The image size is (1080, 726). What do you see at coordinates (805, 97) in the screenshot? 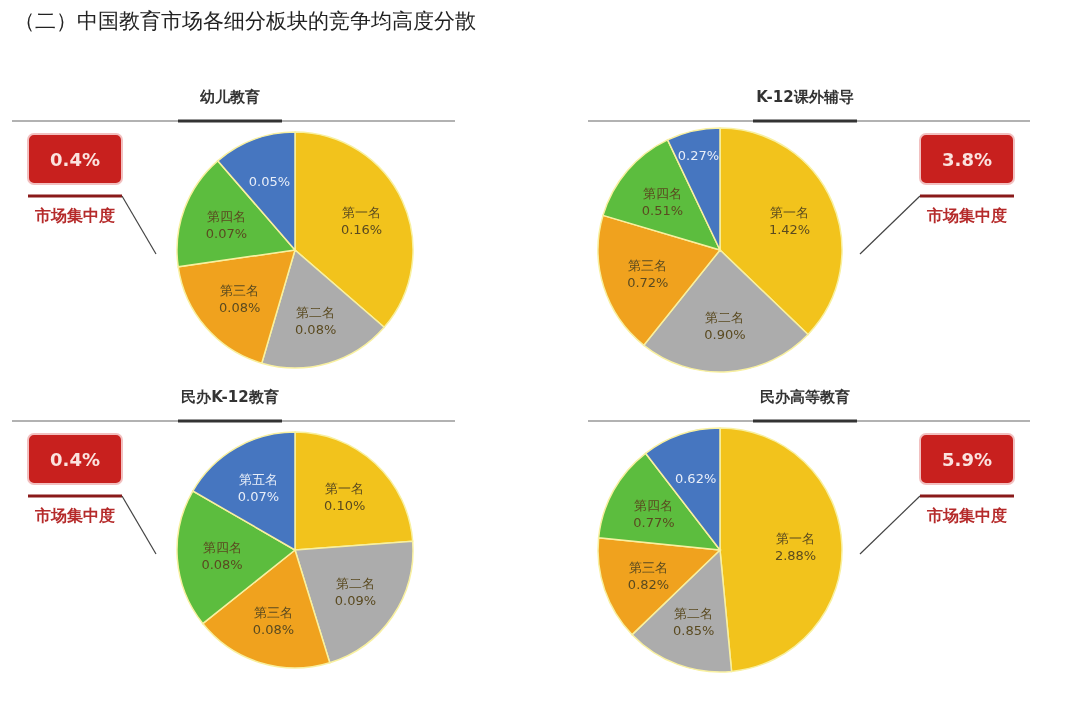
I see `chart-title: K-12课外辅导` at bounding box center [805, 97].